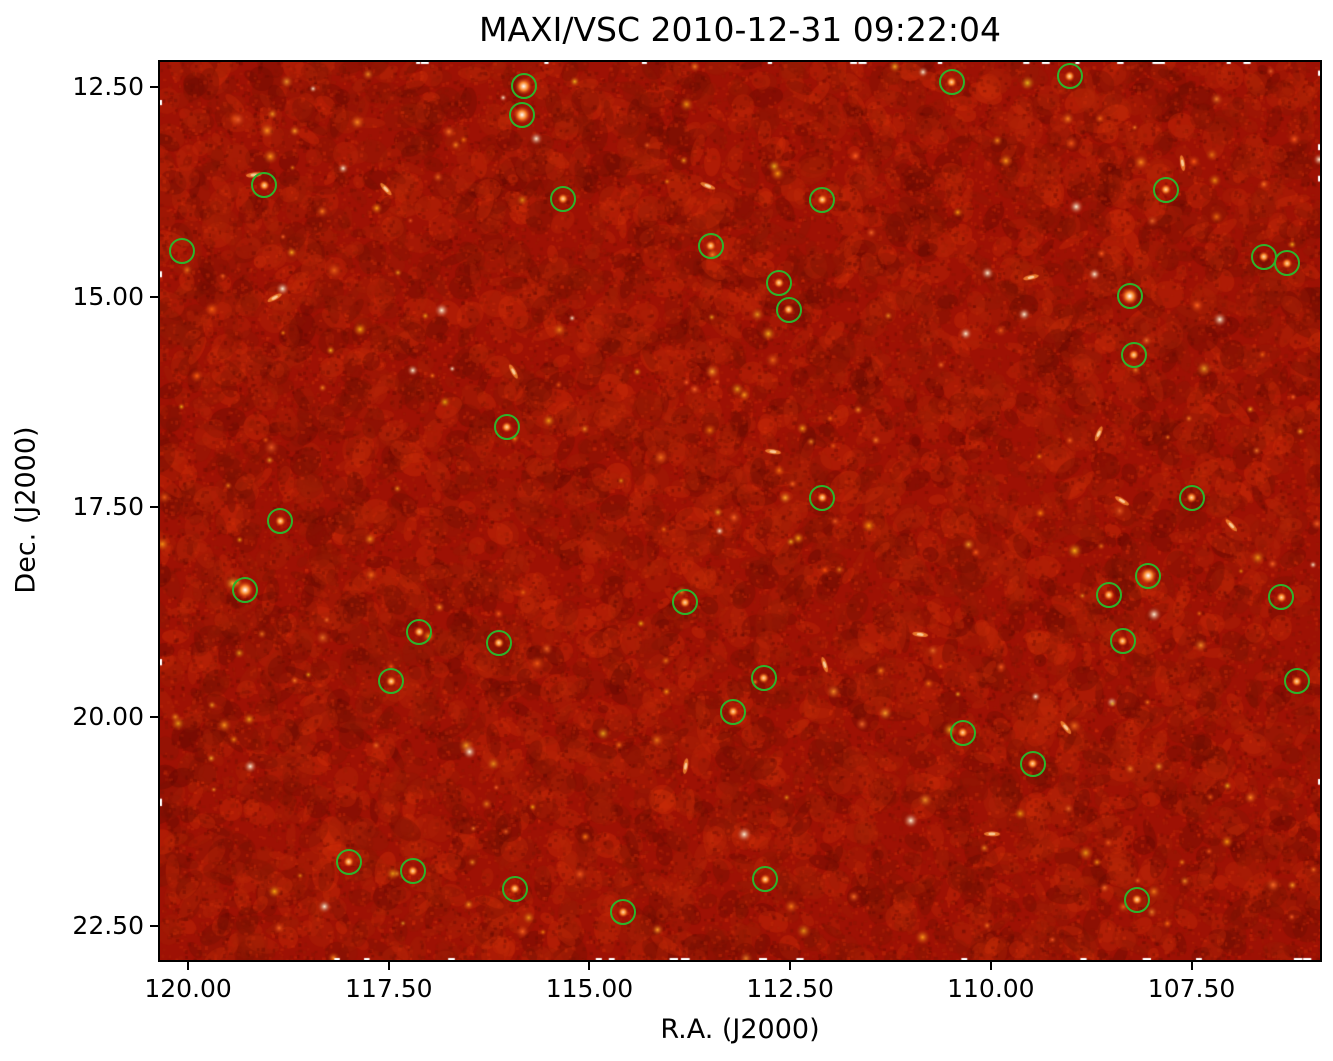  Describe the element at coordinates (108, 506) in the screenshot. I see `y-tick-label: 17.50` at that location.